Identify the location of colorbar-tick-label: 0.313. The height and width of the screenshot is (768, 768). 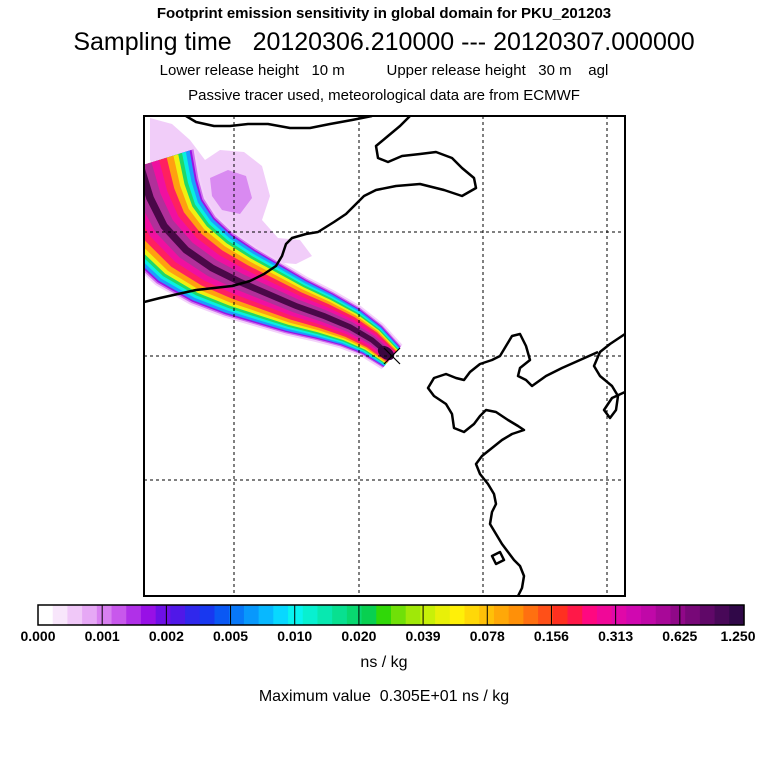
(616, 636).